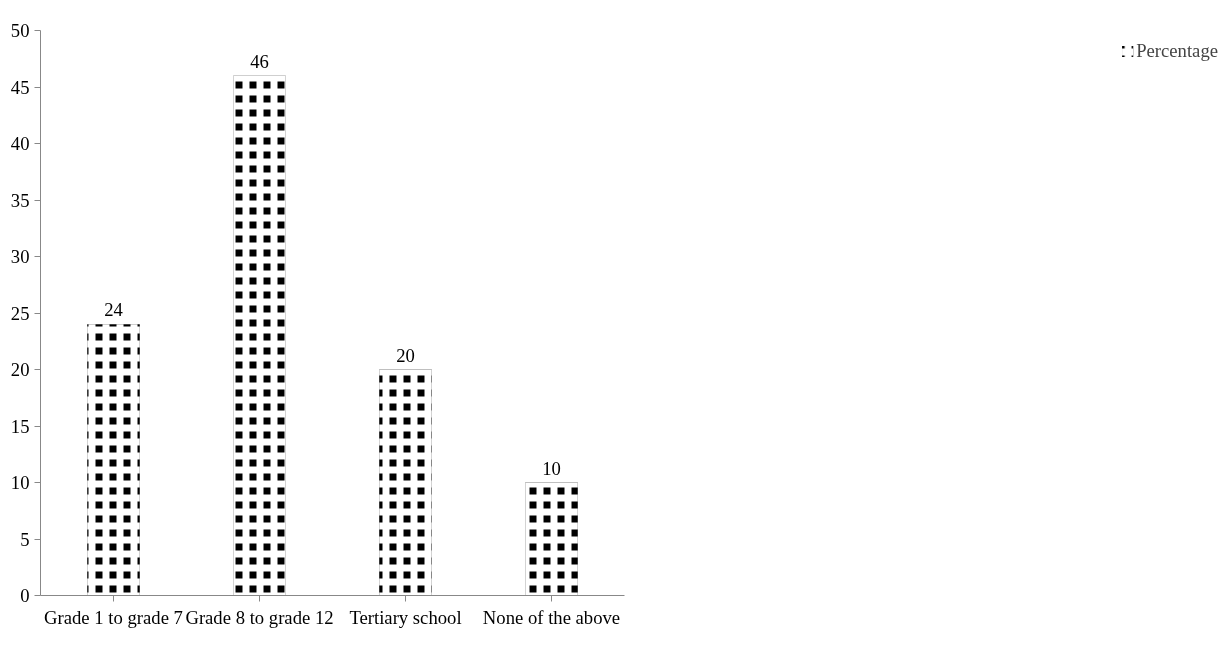 The image size is (1232, 649). Describe the element at coordinates (259, 61) in the screenshot. I see `data-label: 46` at that location.